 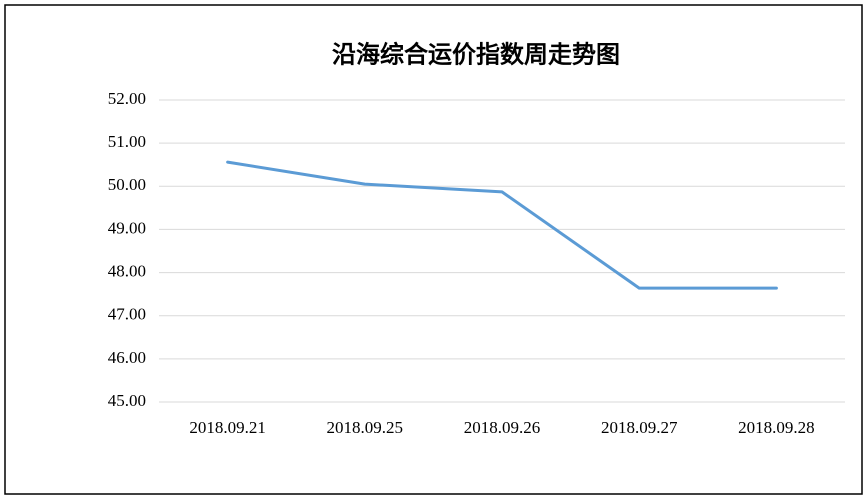 I want to click on x-tick-label: 2018.09.27, so click(x=639, y=427).